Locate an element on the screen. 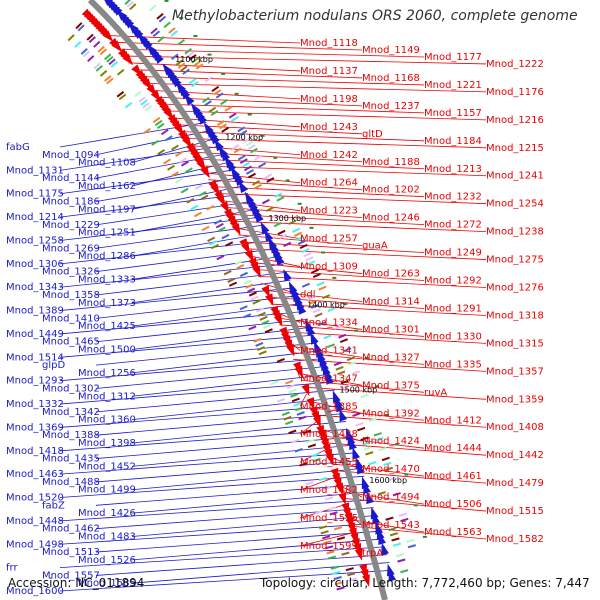  gene-label: Mnod_1254 is located at coordinates (515, 204).